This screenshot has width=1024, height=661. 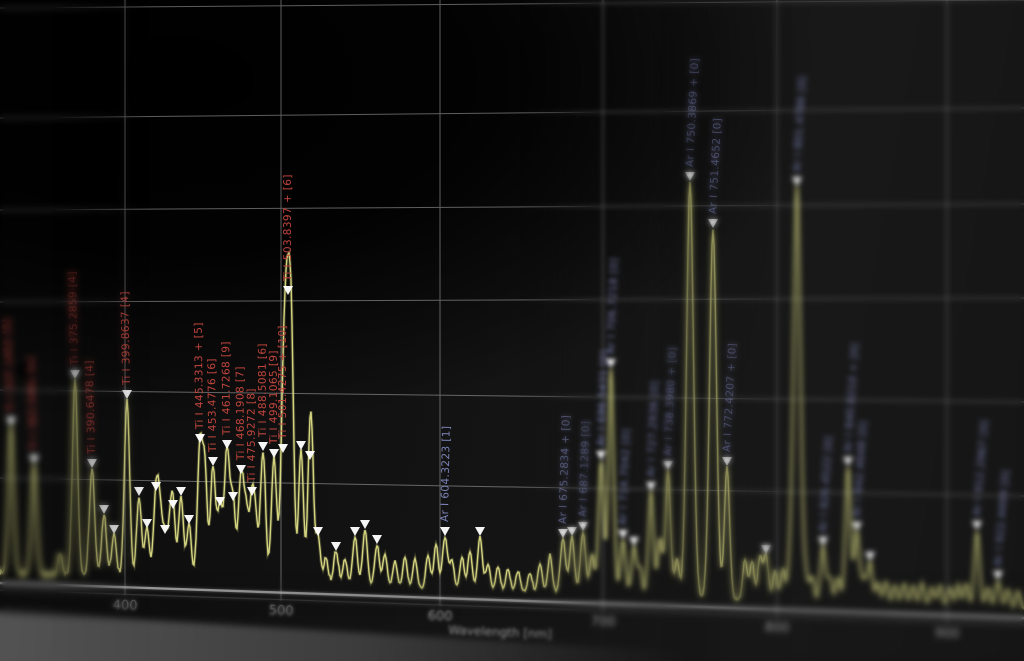 What do you see at coordinates (1002, 517) in the screenshot?
I see `spectral-line-label: Ar I 922.4499 [0]` at bounding box center [1002, 517].